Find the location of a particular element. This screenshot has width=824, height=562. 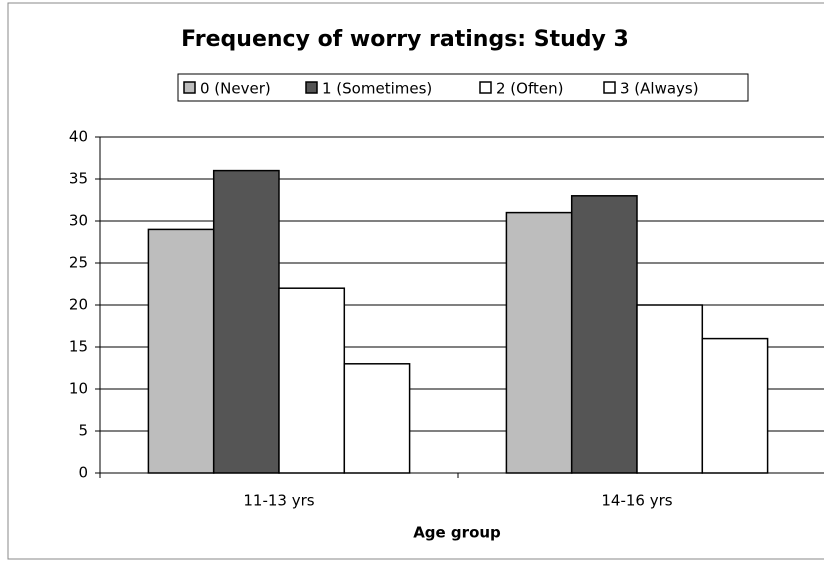

x-tick-label: 14-16 yrs is located at coordinates (636, 501).